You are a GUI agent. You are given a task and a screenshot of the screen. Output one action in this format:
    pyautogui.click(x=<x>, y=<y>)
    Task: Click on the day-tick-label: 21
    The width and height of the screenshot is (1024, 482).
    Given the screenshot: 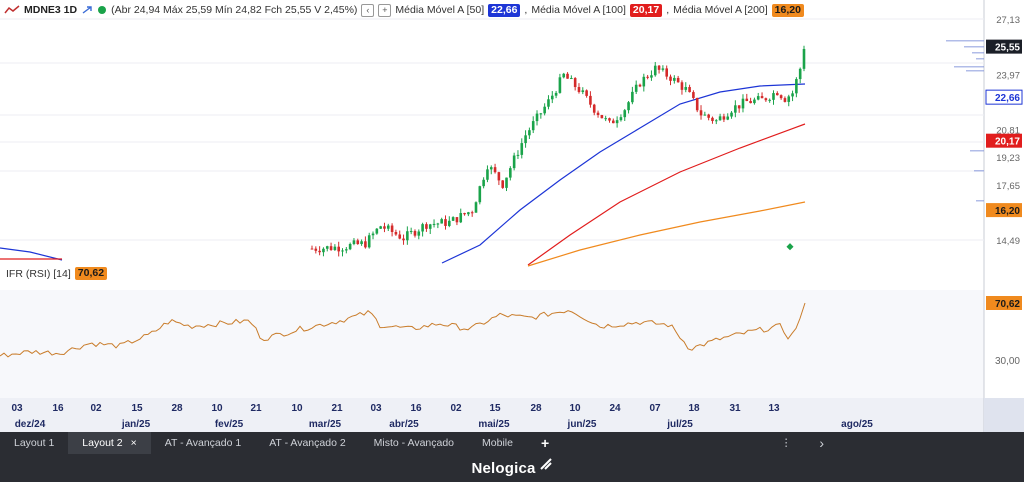 What is the action you would take?
    pyautogui.click(x=337, y=408)
    